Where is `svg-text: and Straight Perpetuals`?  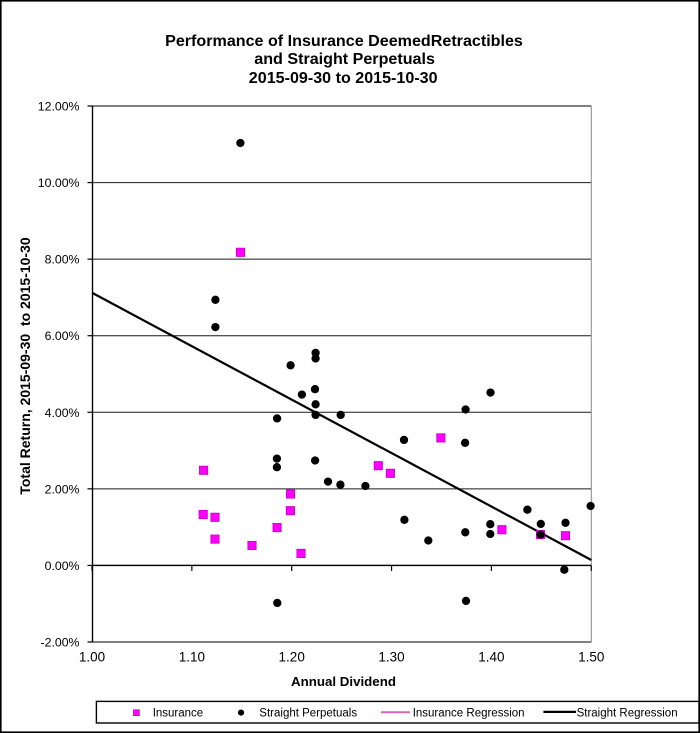
svg-text: and Straight Perpetuals is located at coordinates (344, 59).